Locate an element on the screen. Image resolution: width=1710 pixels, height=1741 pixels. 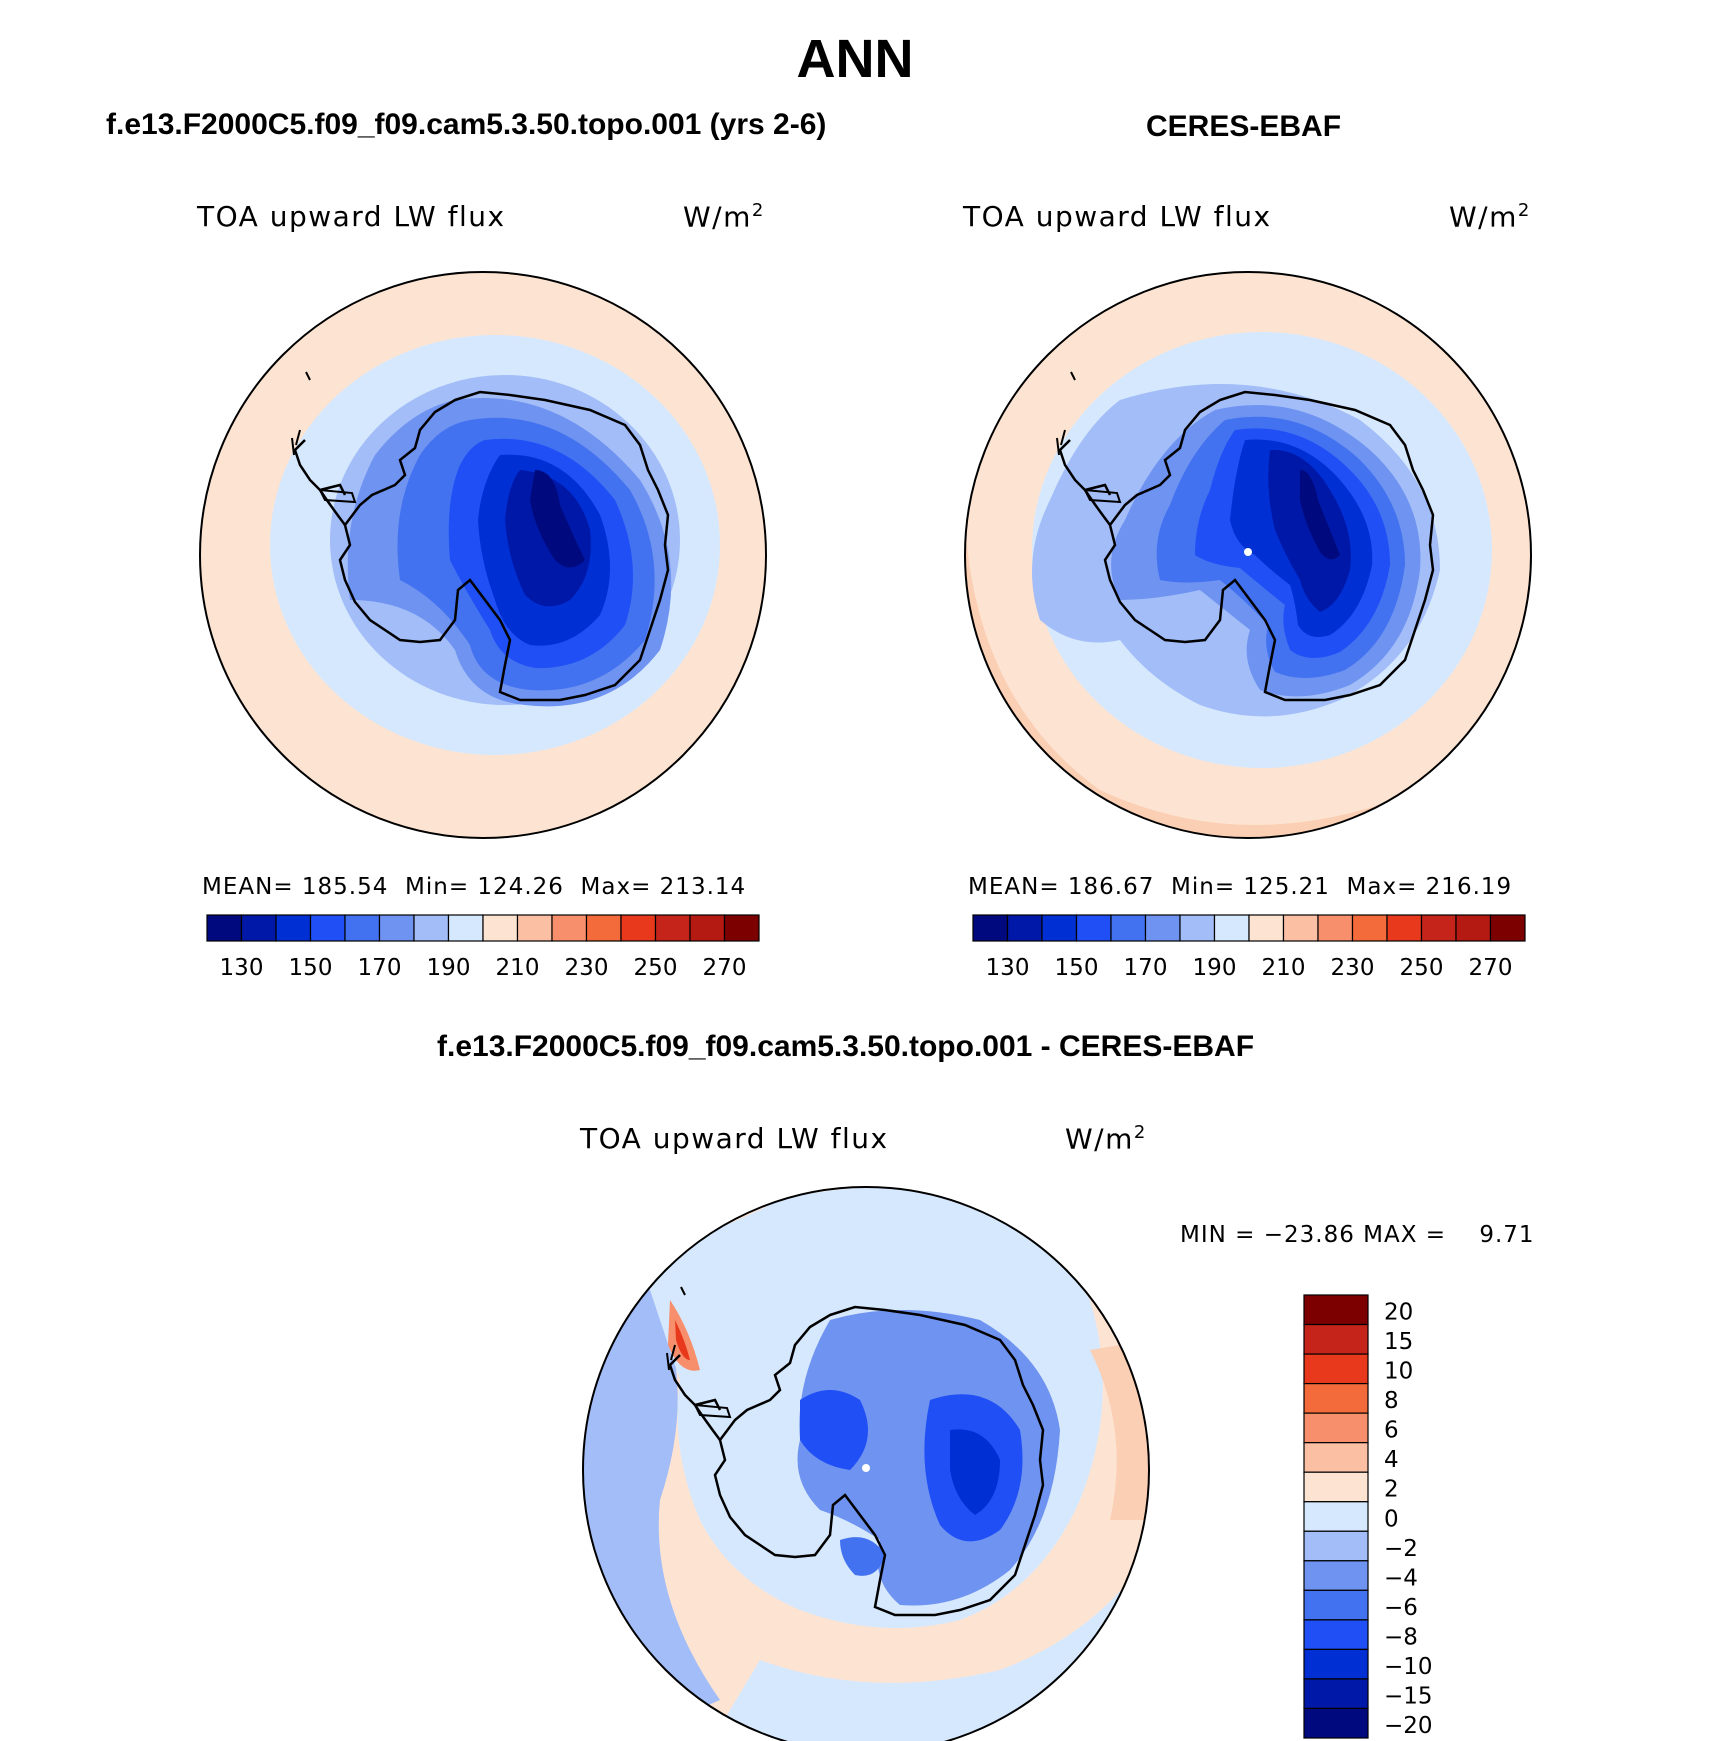
panel-3-colorbar-tick-label: −20 is located at coordinates (1408, 1726).